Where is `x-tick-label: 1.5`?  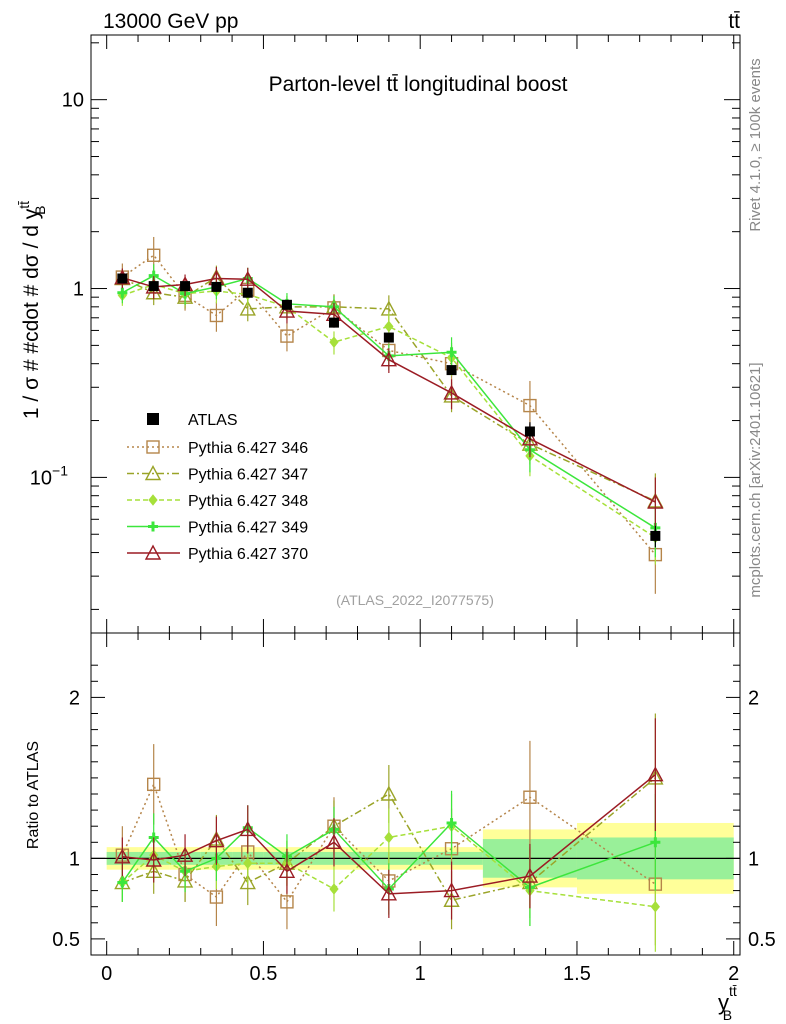
x-tick-label: 1.5 is located at coordinates (577, 974).